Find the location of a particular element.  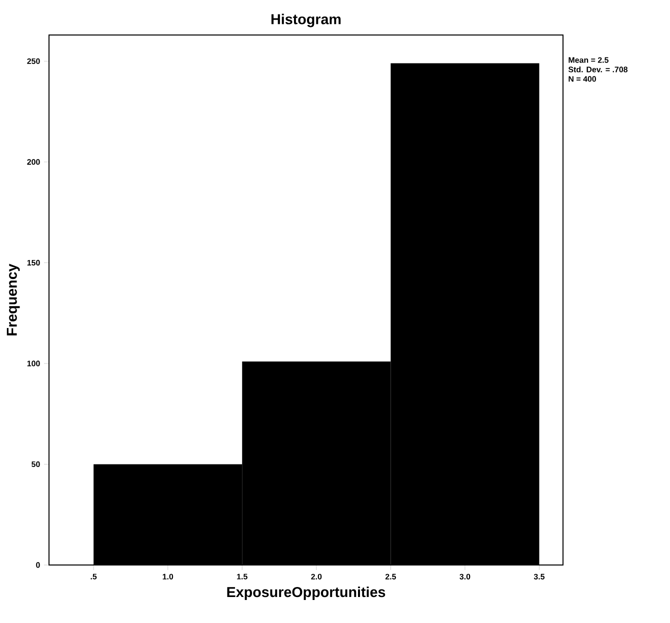

chart-title: Histogram is located at coordinates (306, 21).